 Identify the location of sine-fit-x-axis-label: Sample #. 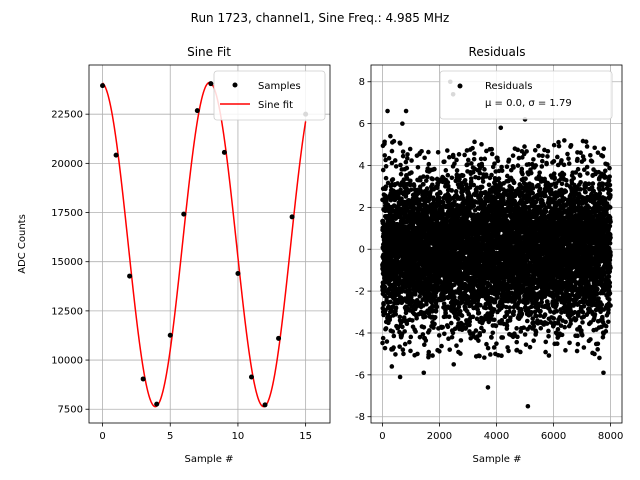
(208, 459).